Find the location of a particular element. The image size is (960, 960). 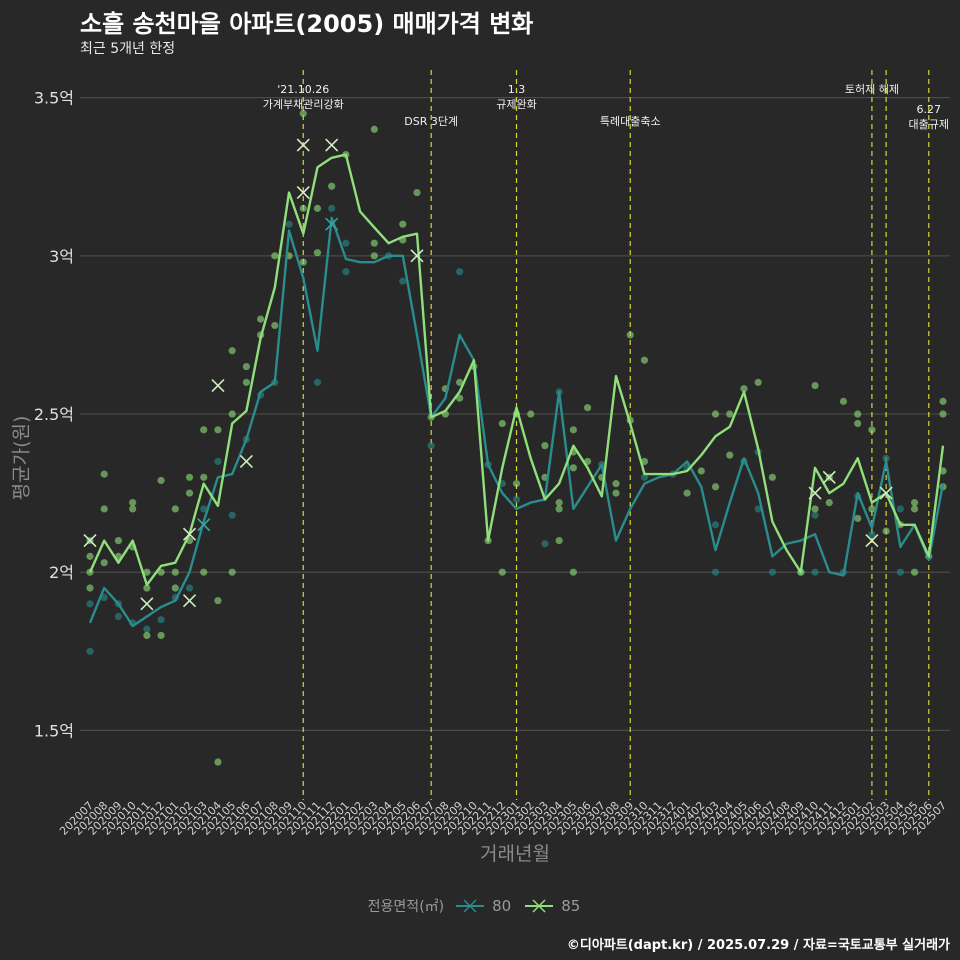

event-label: 규제완화 is located at coordinates (516, 104).